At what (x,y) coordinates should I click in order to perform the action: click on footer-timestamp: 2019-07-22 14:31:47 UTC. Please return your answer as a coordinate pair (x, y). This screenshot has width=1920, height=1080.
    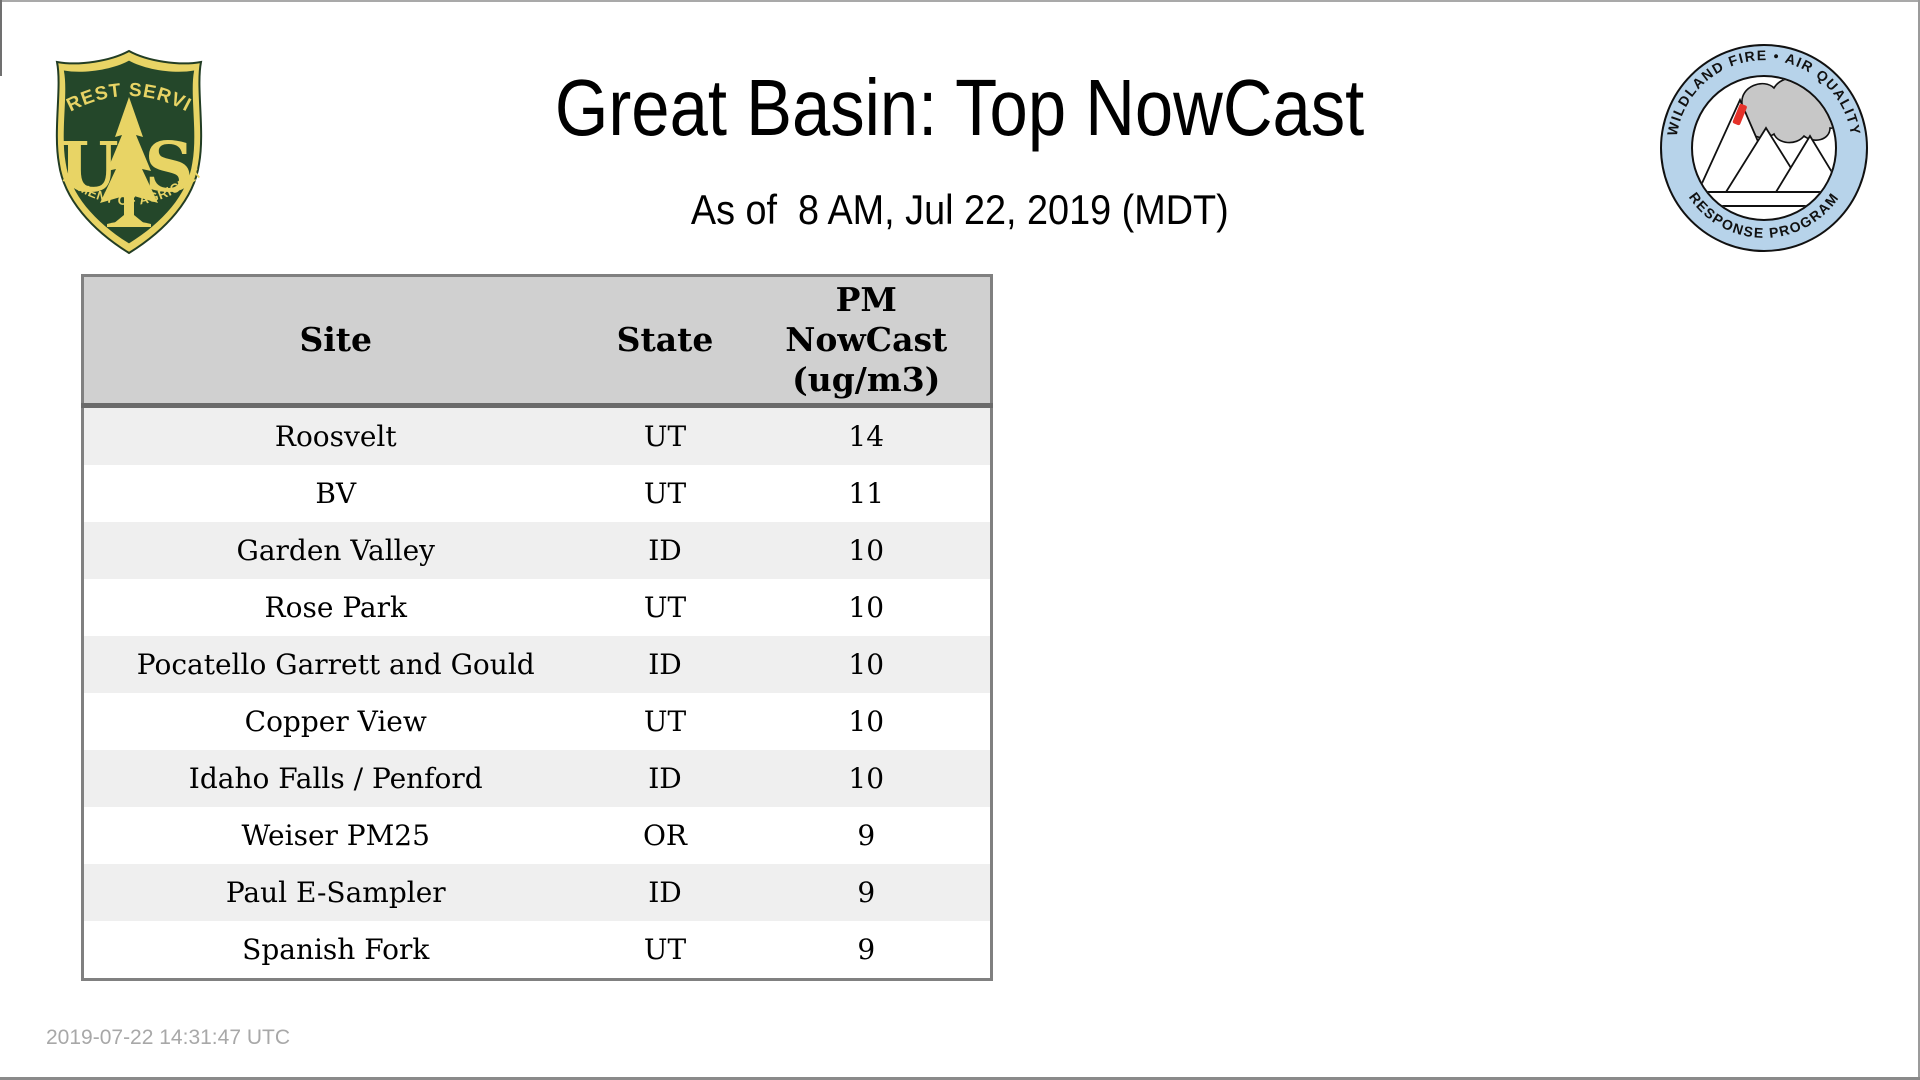
    Looking at the image, I should click on (168, 1037).